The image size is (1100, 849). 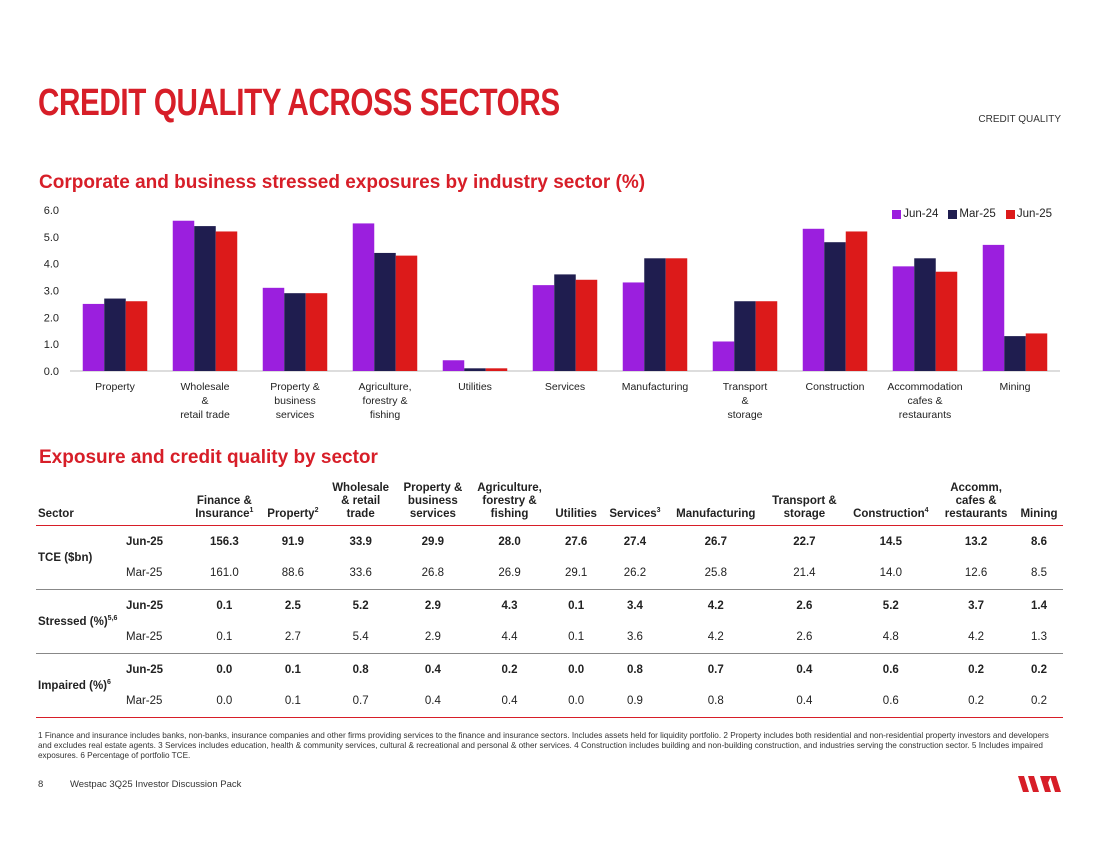 What do you see at coordinates (433, 573) in the screenshot?
I see `table-cell: 26.8` at bounding box center [433, 573].